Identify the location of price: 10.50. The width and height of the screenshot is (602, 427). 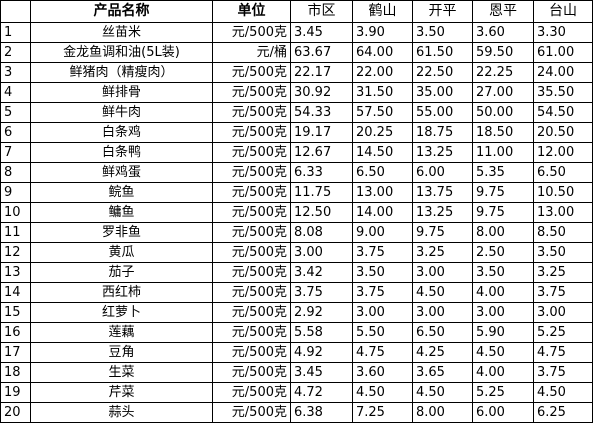
(563, 192).